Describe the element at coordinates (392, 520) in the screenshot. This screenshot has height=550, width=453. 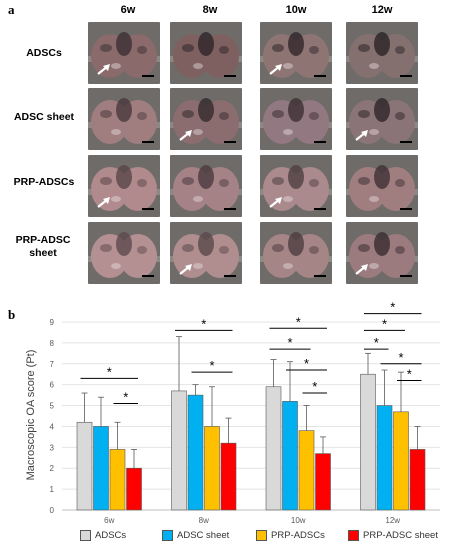
I see `x-category-label: 12w` at that location.